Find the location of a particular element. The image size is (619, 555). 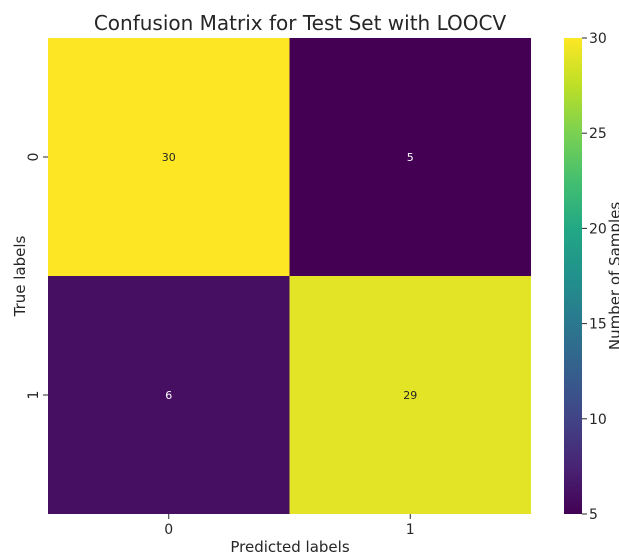

colorbar-tick-label: 10 is located at coordinates (598, 420).